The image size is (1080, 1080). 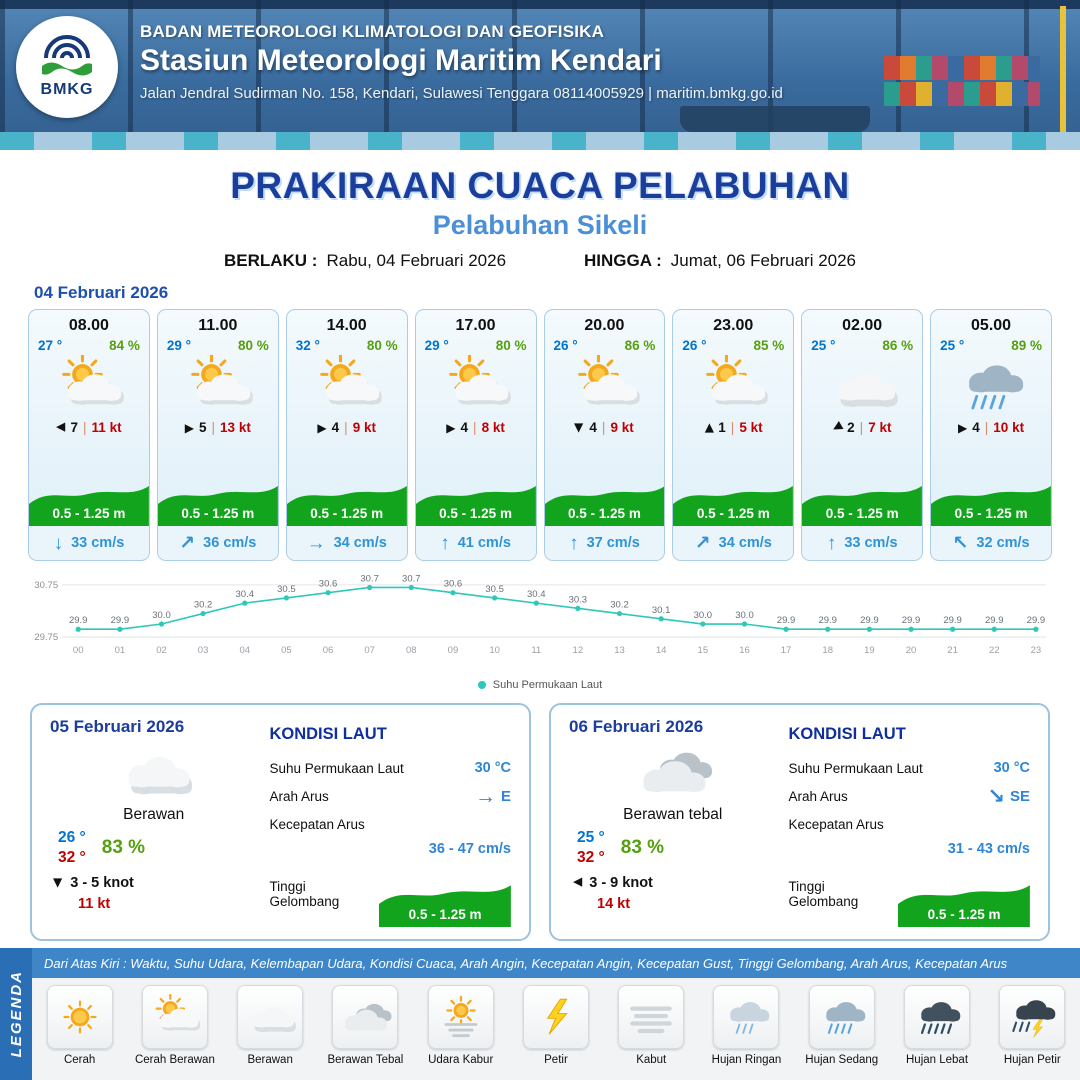 I want to click on svg-text: 30.5, so click(x=286, y=589).